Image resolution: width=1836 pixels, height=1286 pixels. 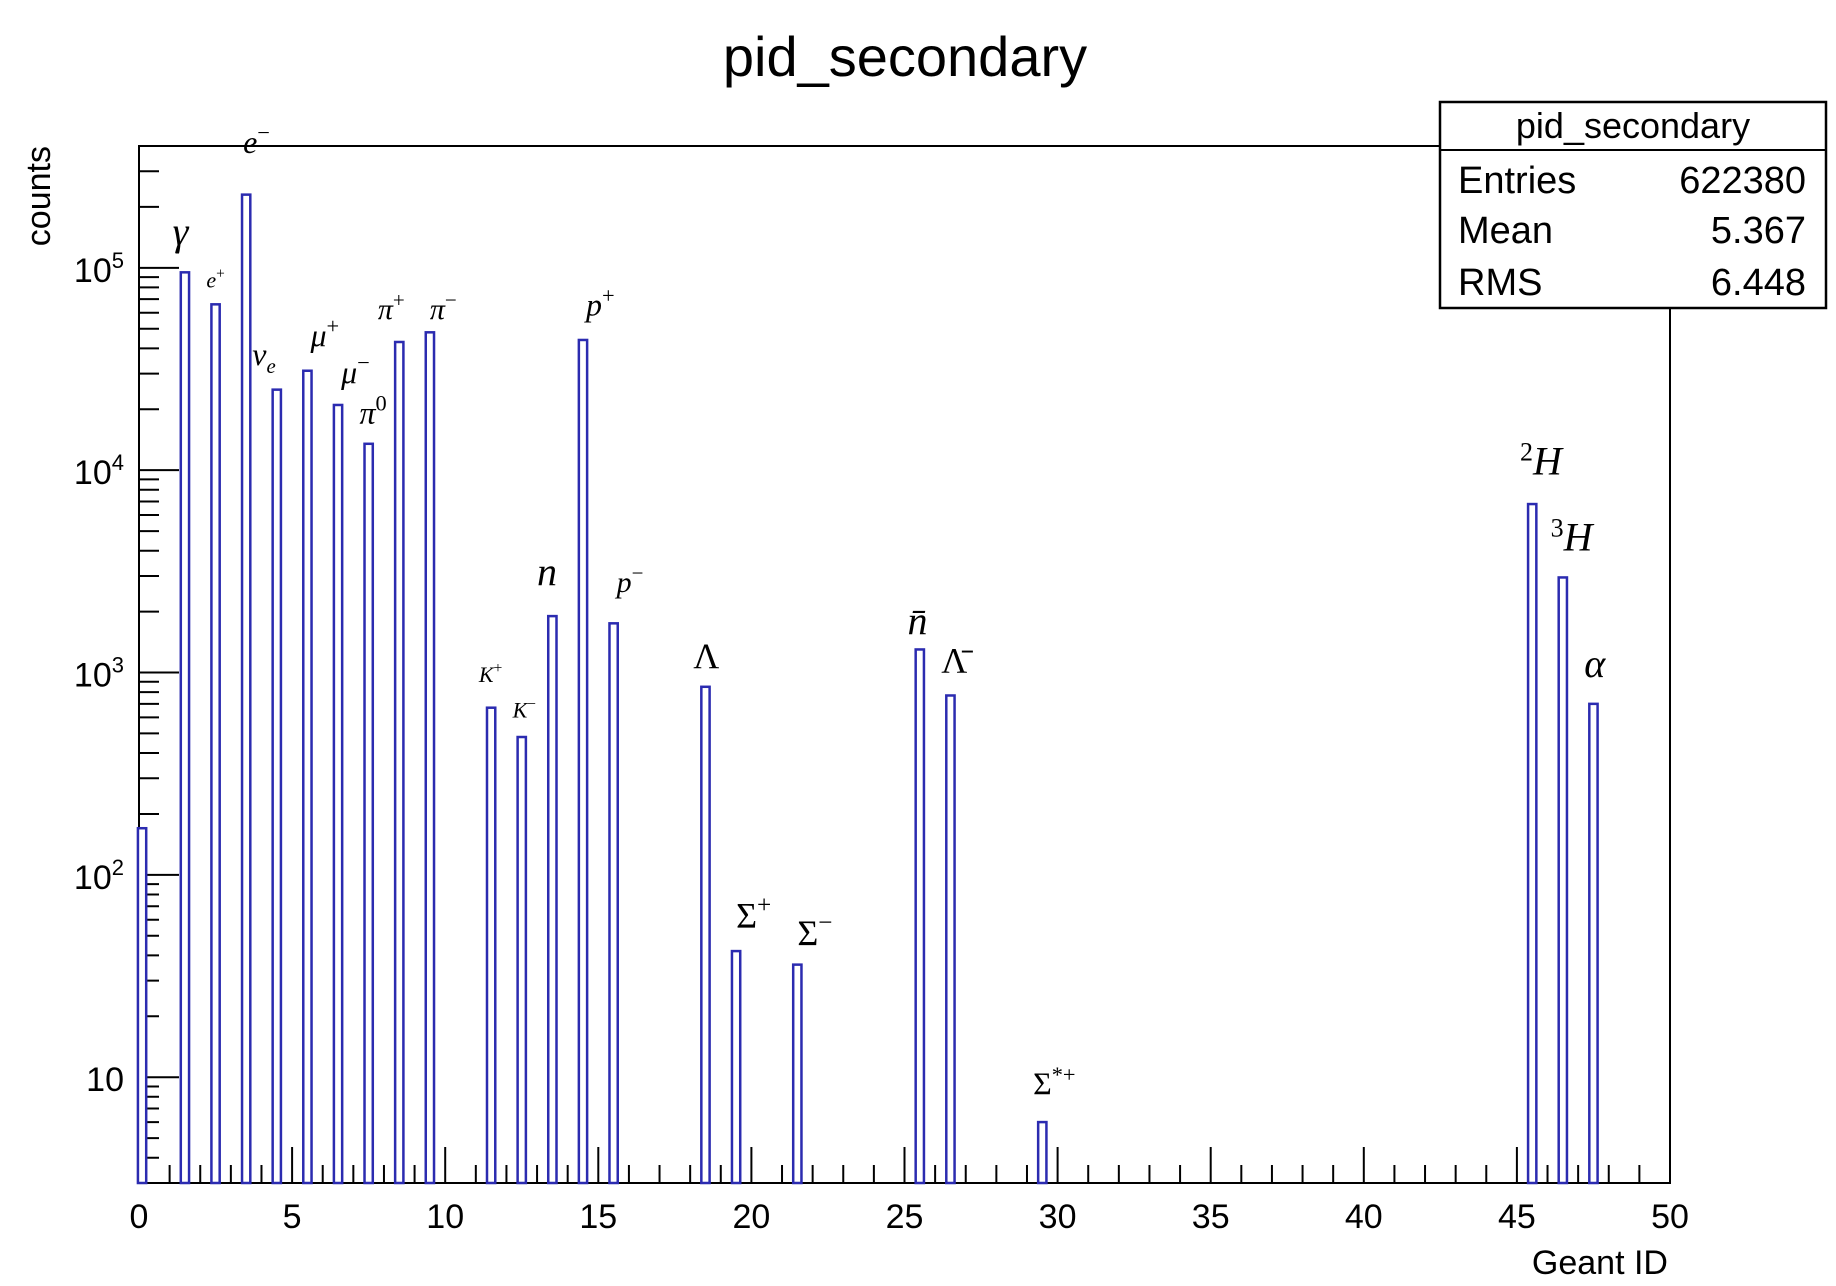 I want to click on y-tick-label: 10, so click(x=105, y=1080).